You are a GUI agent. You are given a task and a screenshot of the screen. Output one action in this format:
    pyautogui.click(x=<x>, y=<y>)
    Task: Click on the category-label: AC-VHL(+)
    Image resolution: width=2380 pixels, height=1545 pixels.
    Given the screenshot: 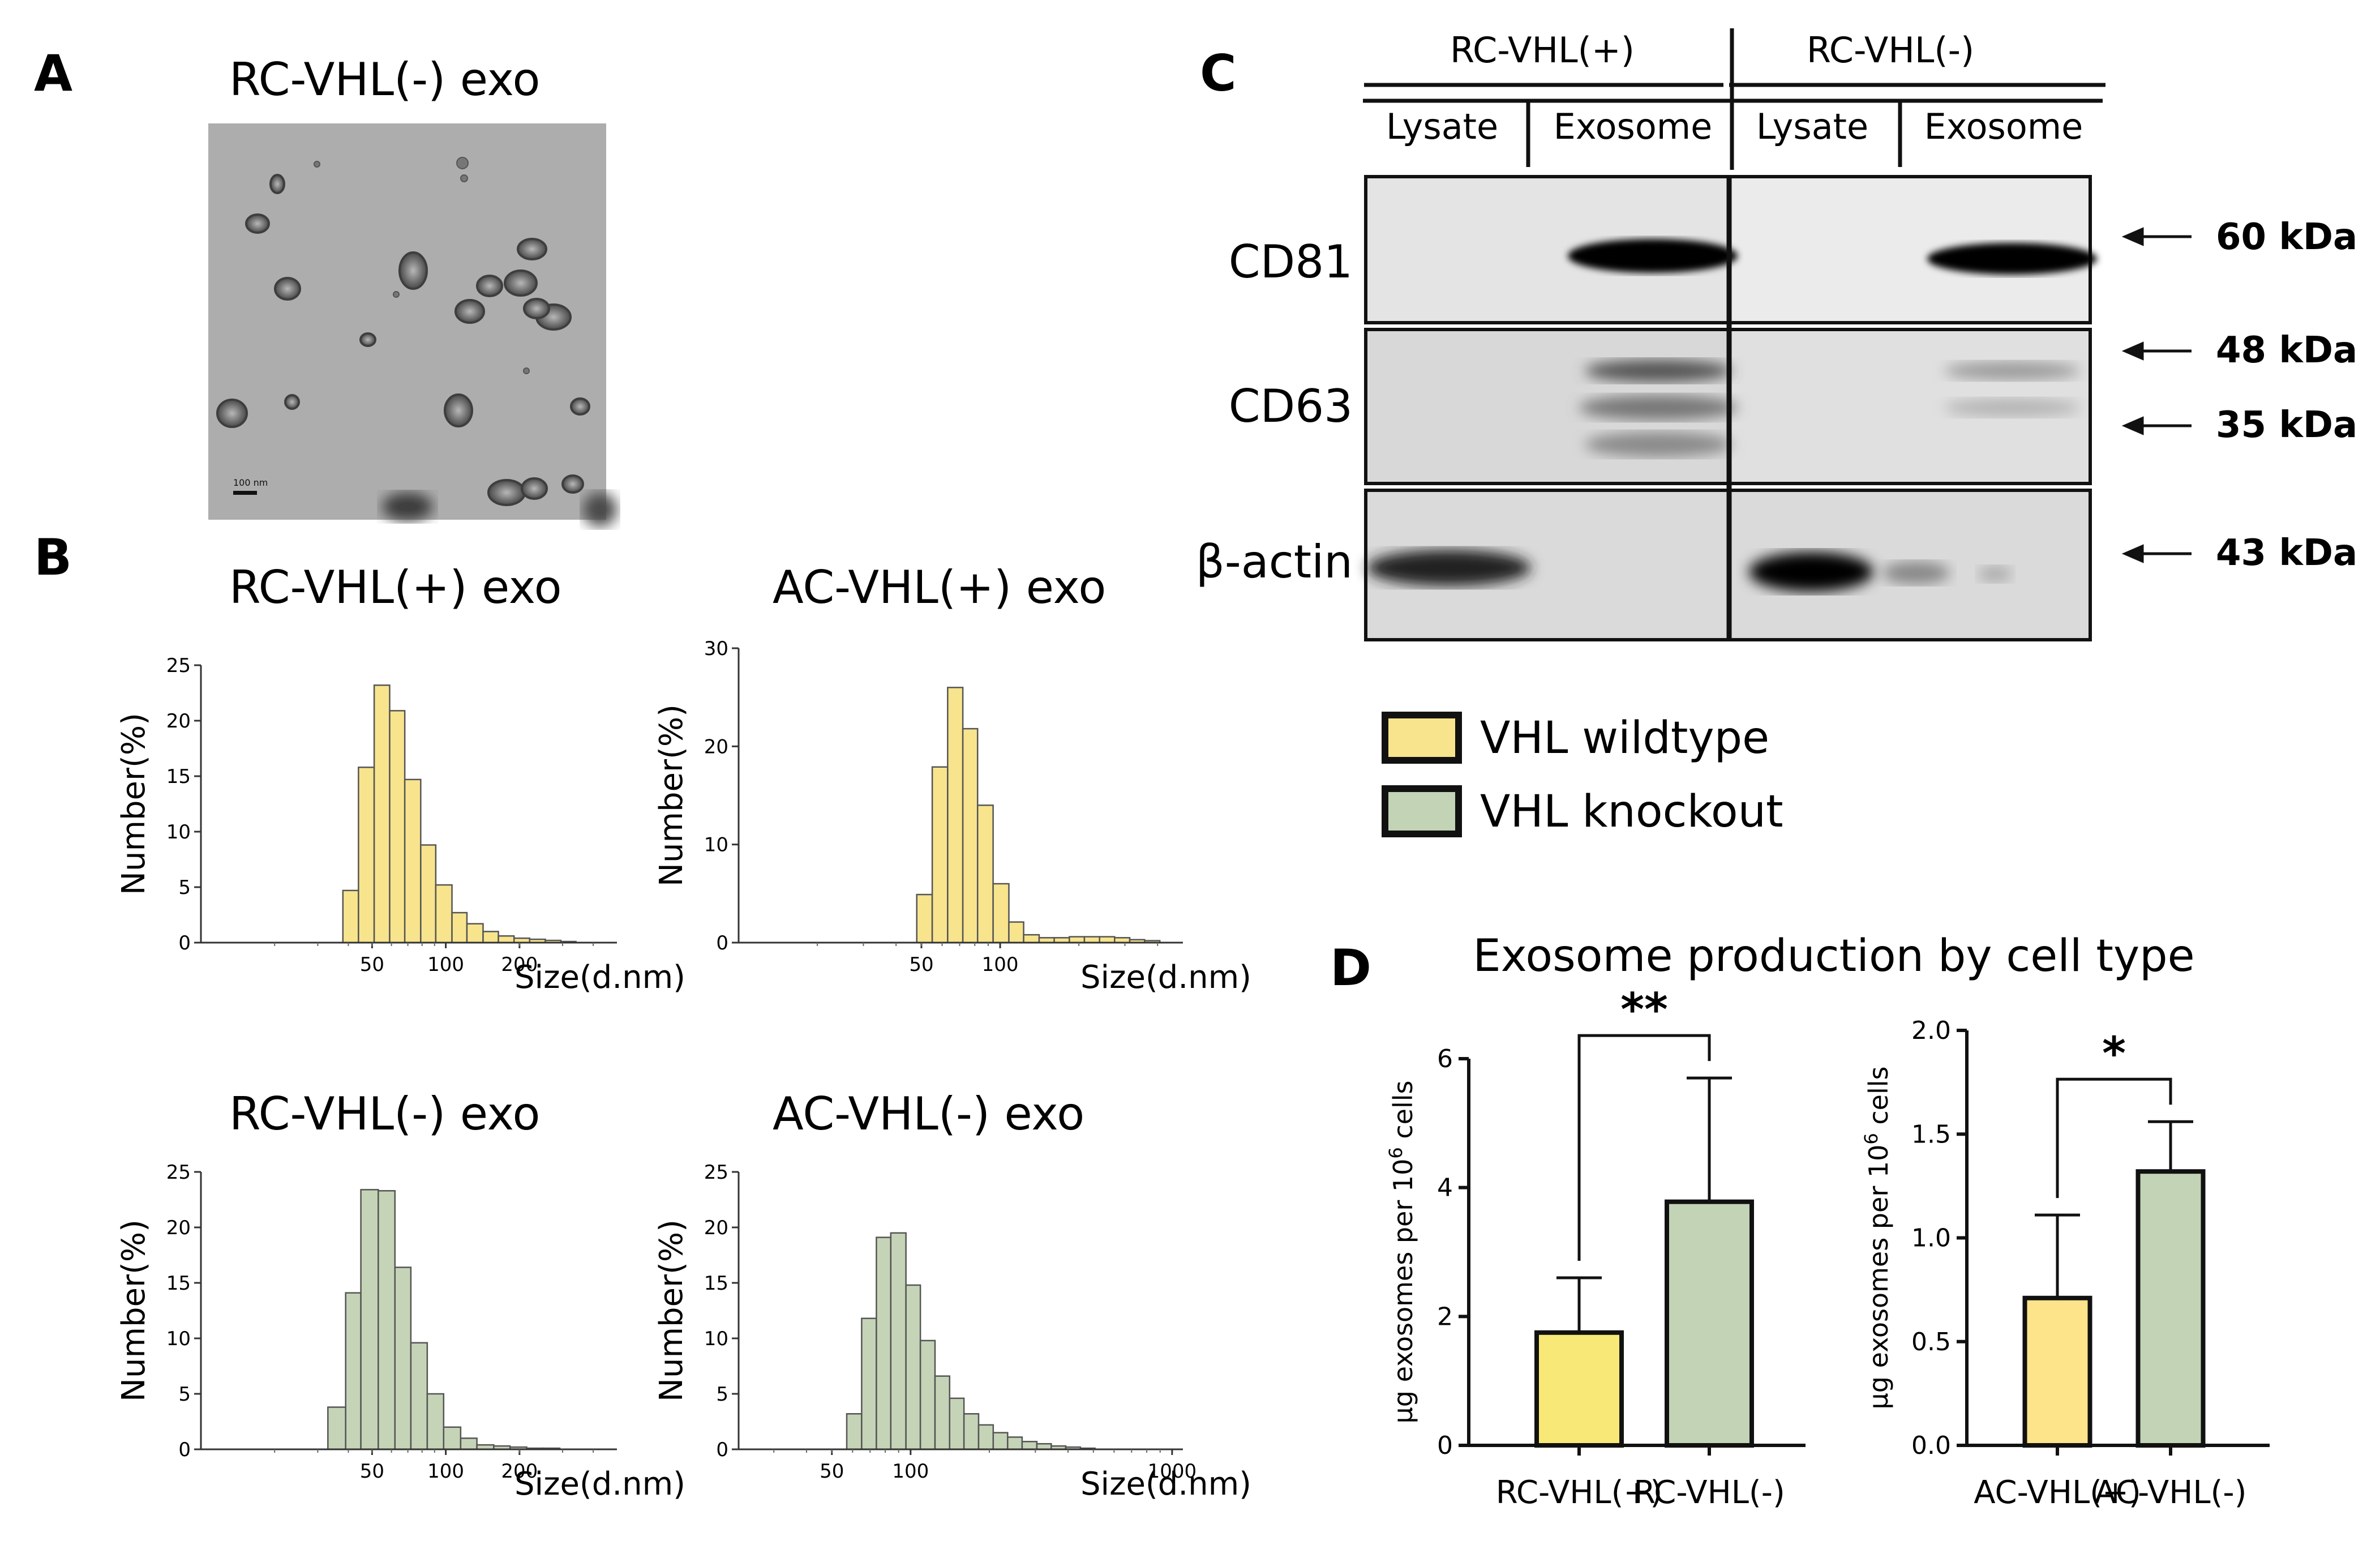 What is the action you would take?
    pyautogui.click(x=2057, y=1492)
    